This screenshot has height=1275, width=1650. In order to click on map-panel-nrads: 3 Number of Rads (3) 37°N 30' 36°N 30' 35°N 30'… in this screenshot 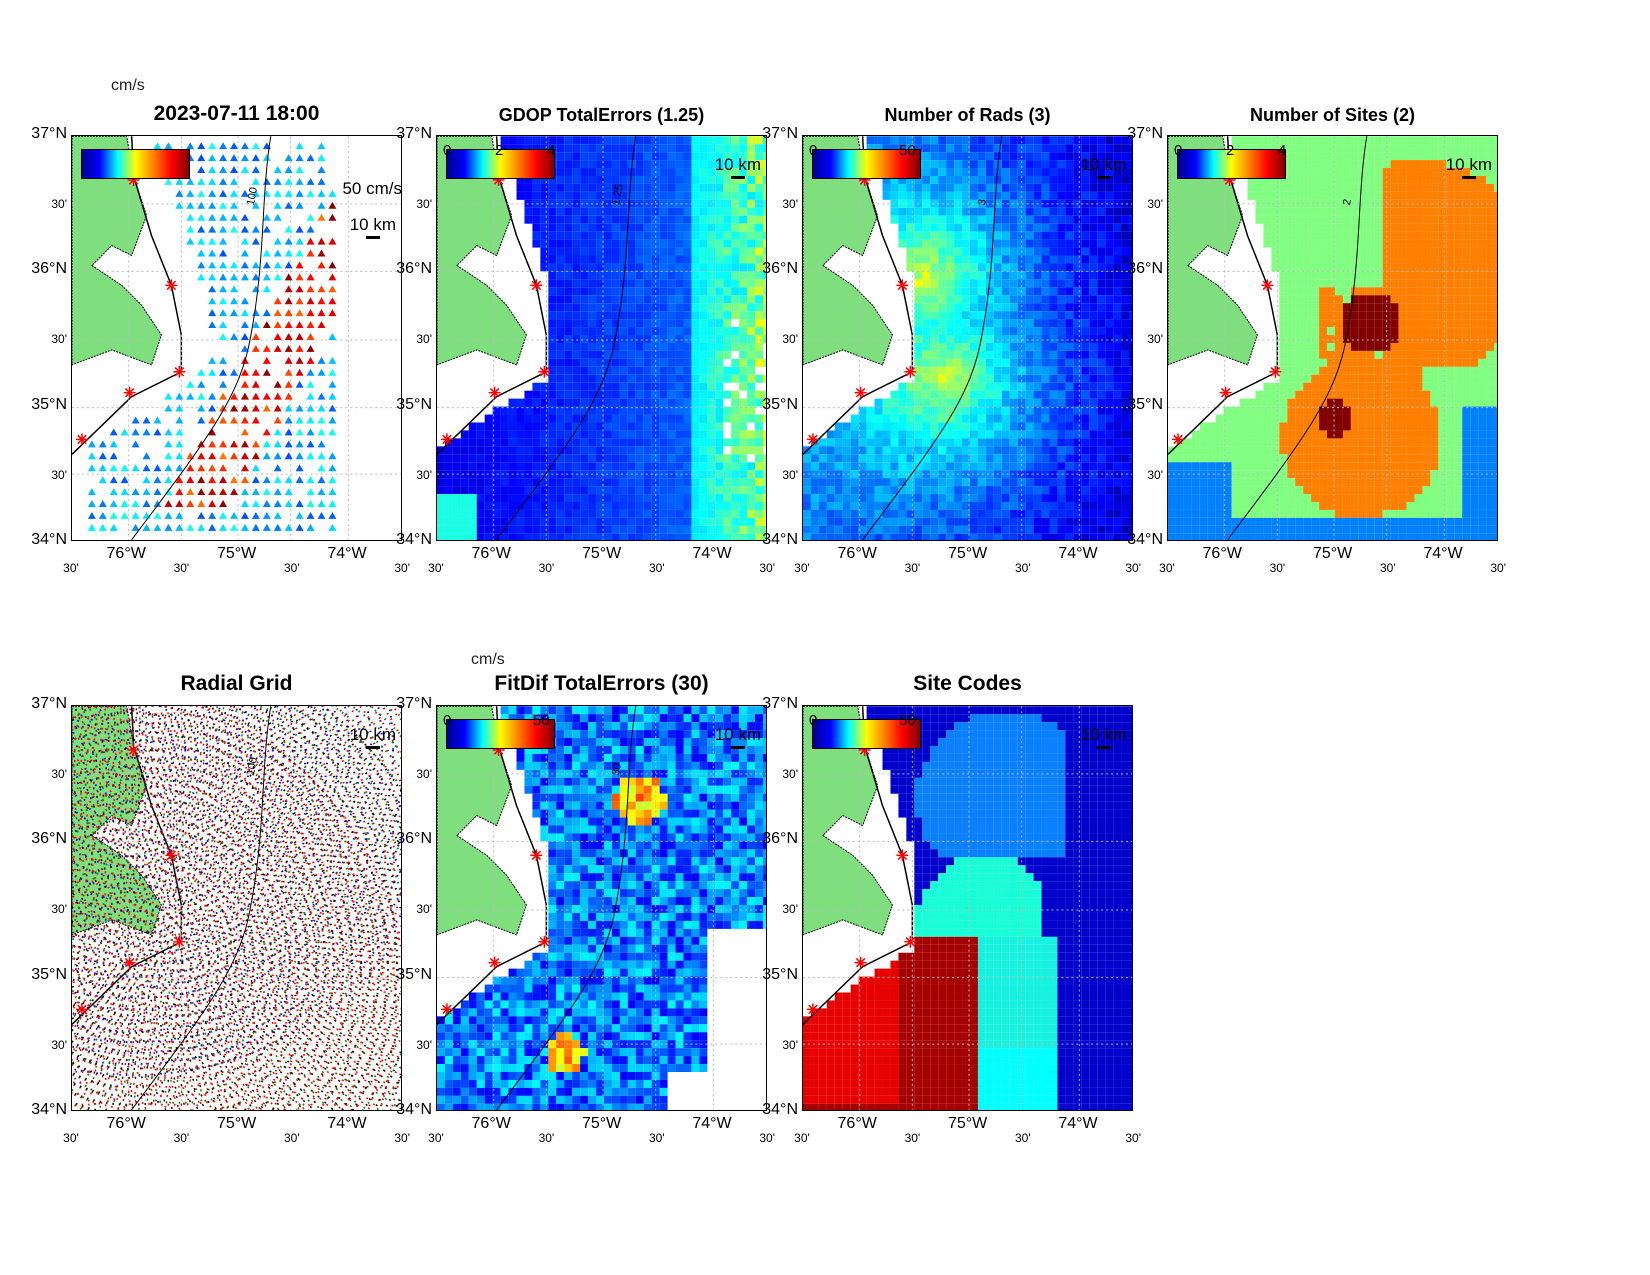, I will do `click(951, 340)`.